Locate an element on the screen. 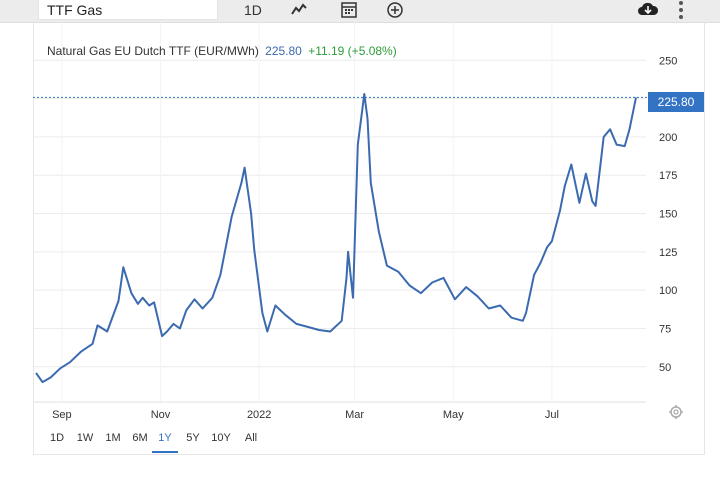 This screenshot has width=720, height=487. y-tick-label: 250 is located at coordinates (668, 61).